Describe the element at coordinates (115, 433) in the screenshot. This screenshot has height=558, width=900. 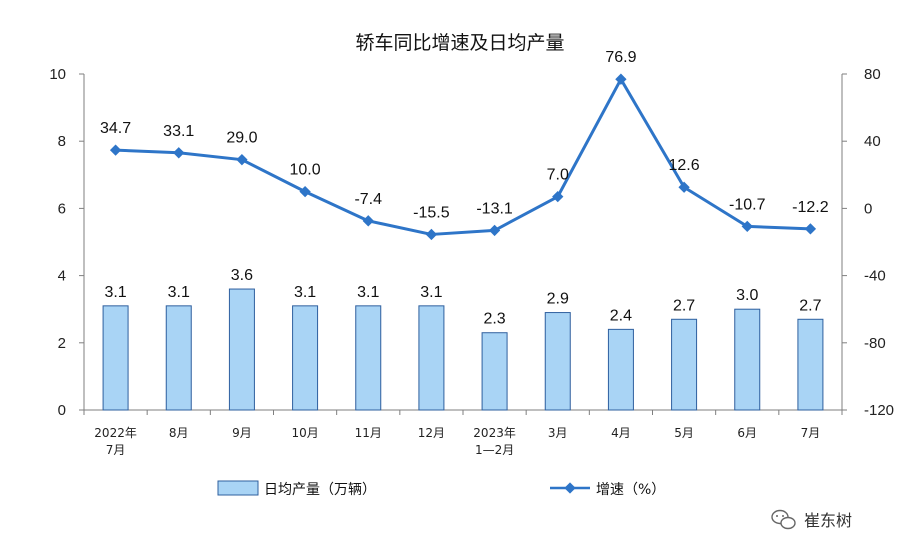
I see `x-tick-label: 2022年` at that location.